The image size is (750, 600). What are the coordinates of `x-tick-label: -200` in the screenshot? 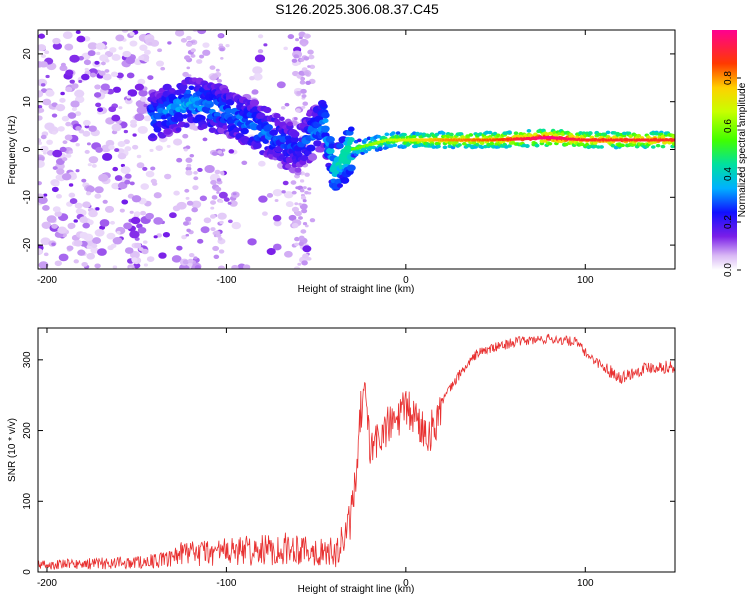 It's located at (47, 583).